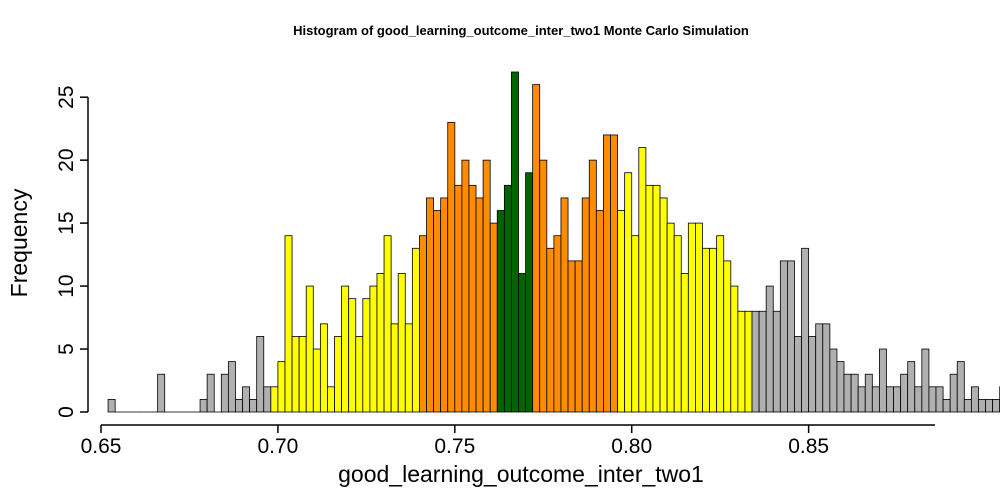  Describe the element at coordinates (19, 242) in the screenshot. I see `y-axis-label: Frequency` at that location.